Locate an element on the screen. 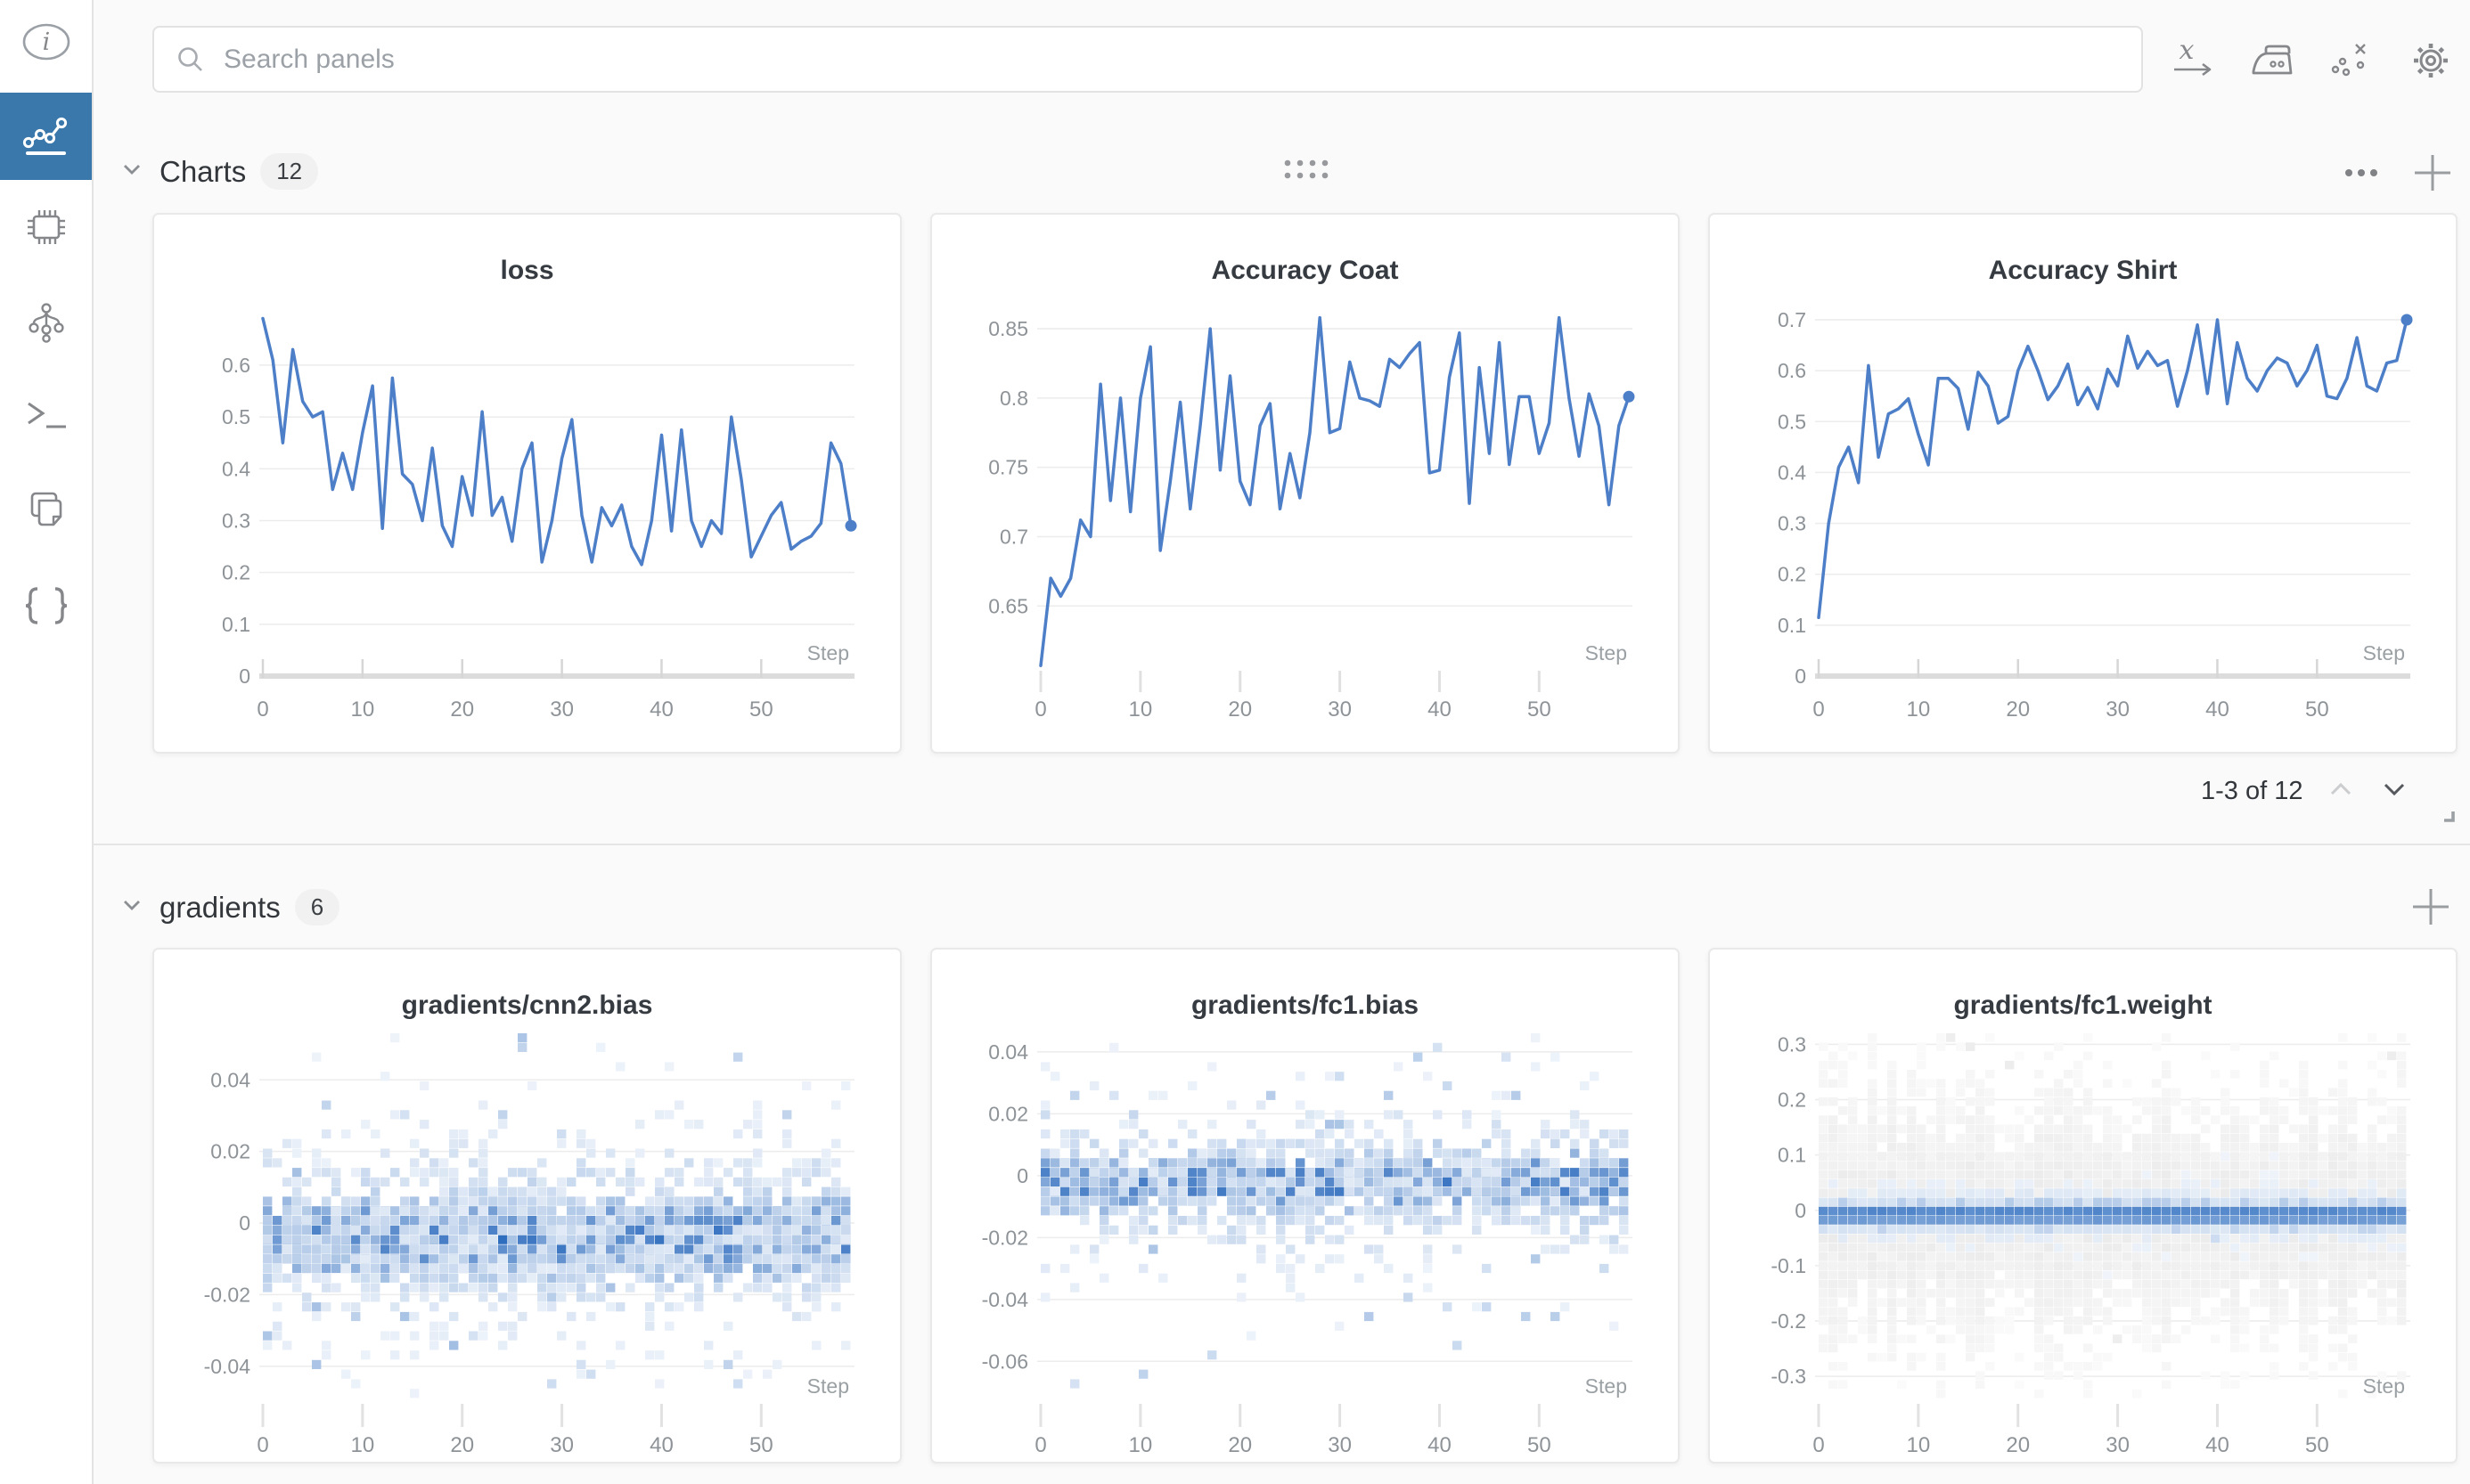 The width and height of the screenshot is (2470, 1484). x-axis-expression-icon: x is located at coordinates (2193, 61).